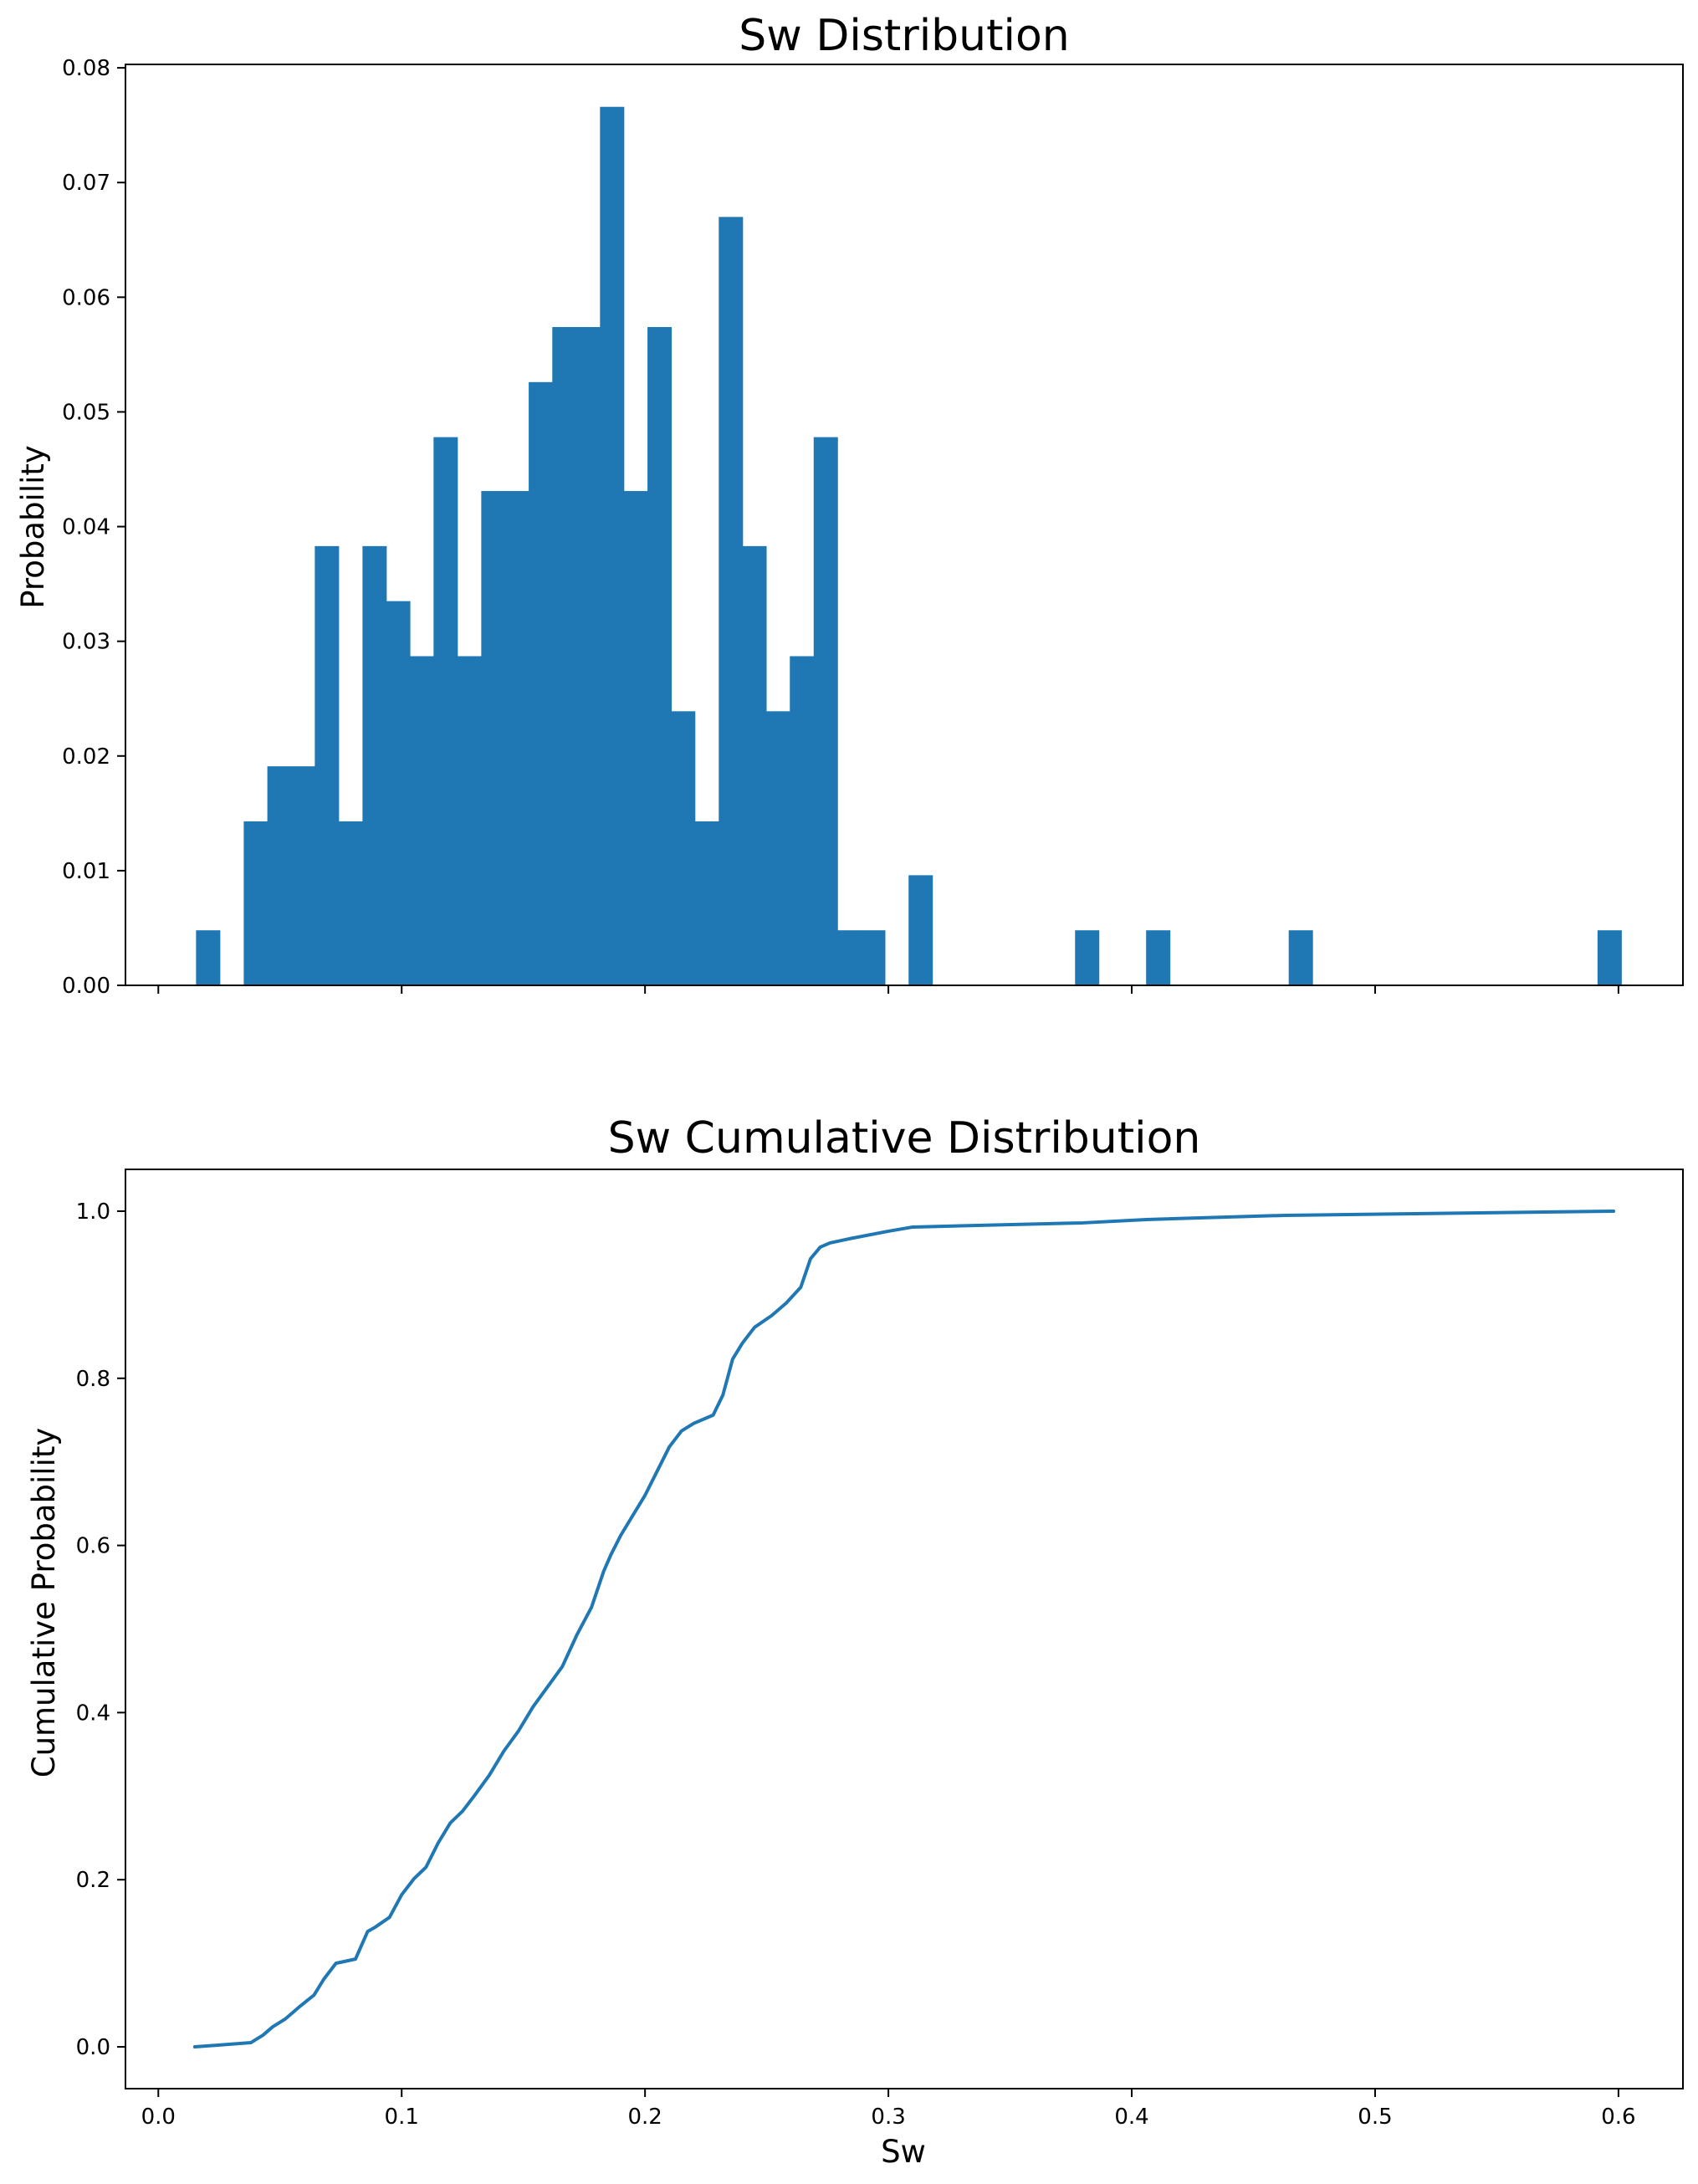 This screenshot has height=2184, width=1698. What do you see at coordinates (1618, 2117) in the screenshot?
I see `cumulative-xtick-label-6: 0.6` at bounding box center [1618, 2117].